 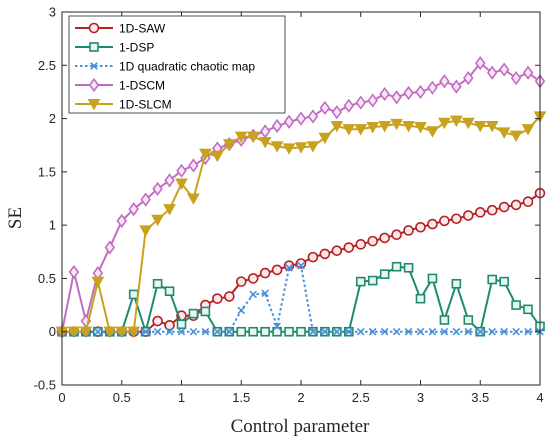 What do you see at coordinates (480, 397) in the screenshot?
I see `x-tick-label: 3.5` at bounding box center [480, 397].